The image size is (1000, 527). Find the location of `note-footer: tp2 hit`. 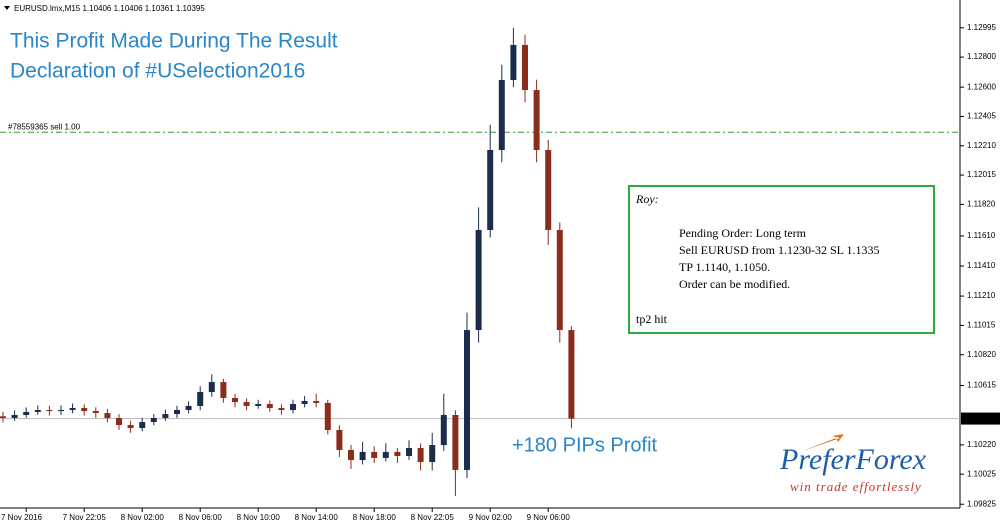

note-footer: tp2 hit is located at coordinates (652, 319).